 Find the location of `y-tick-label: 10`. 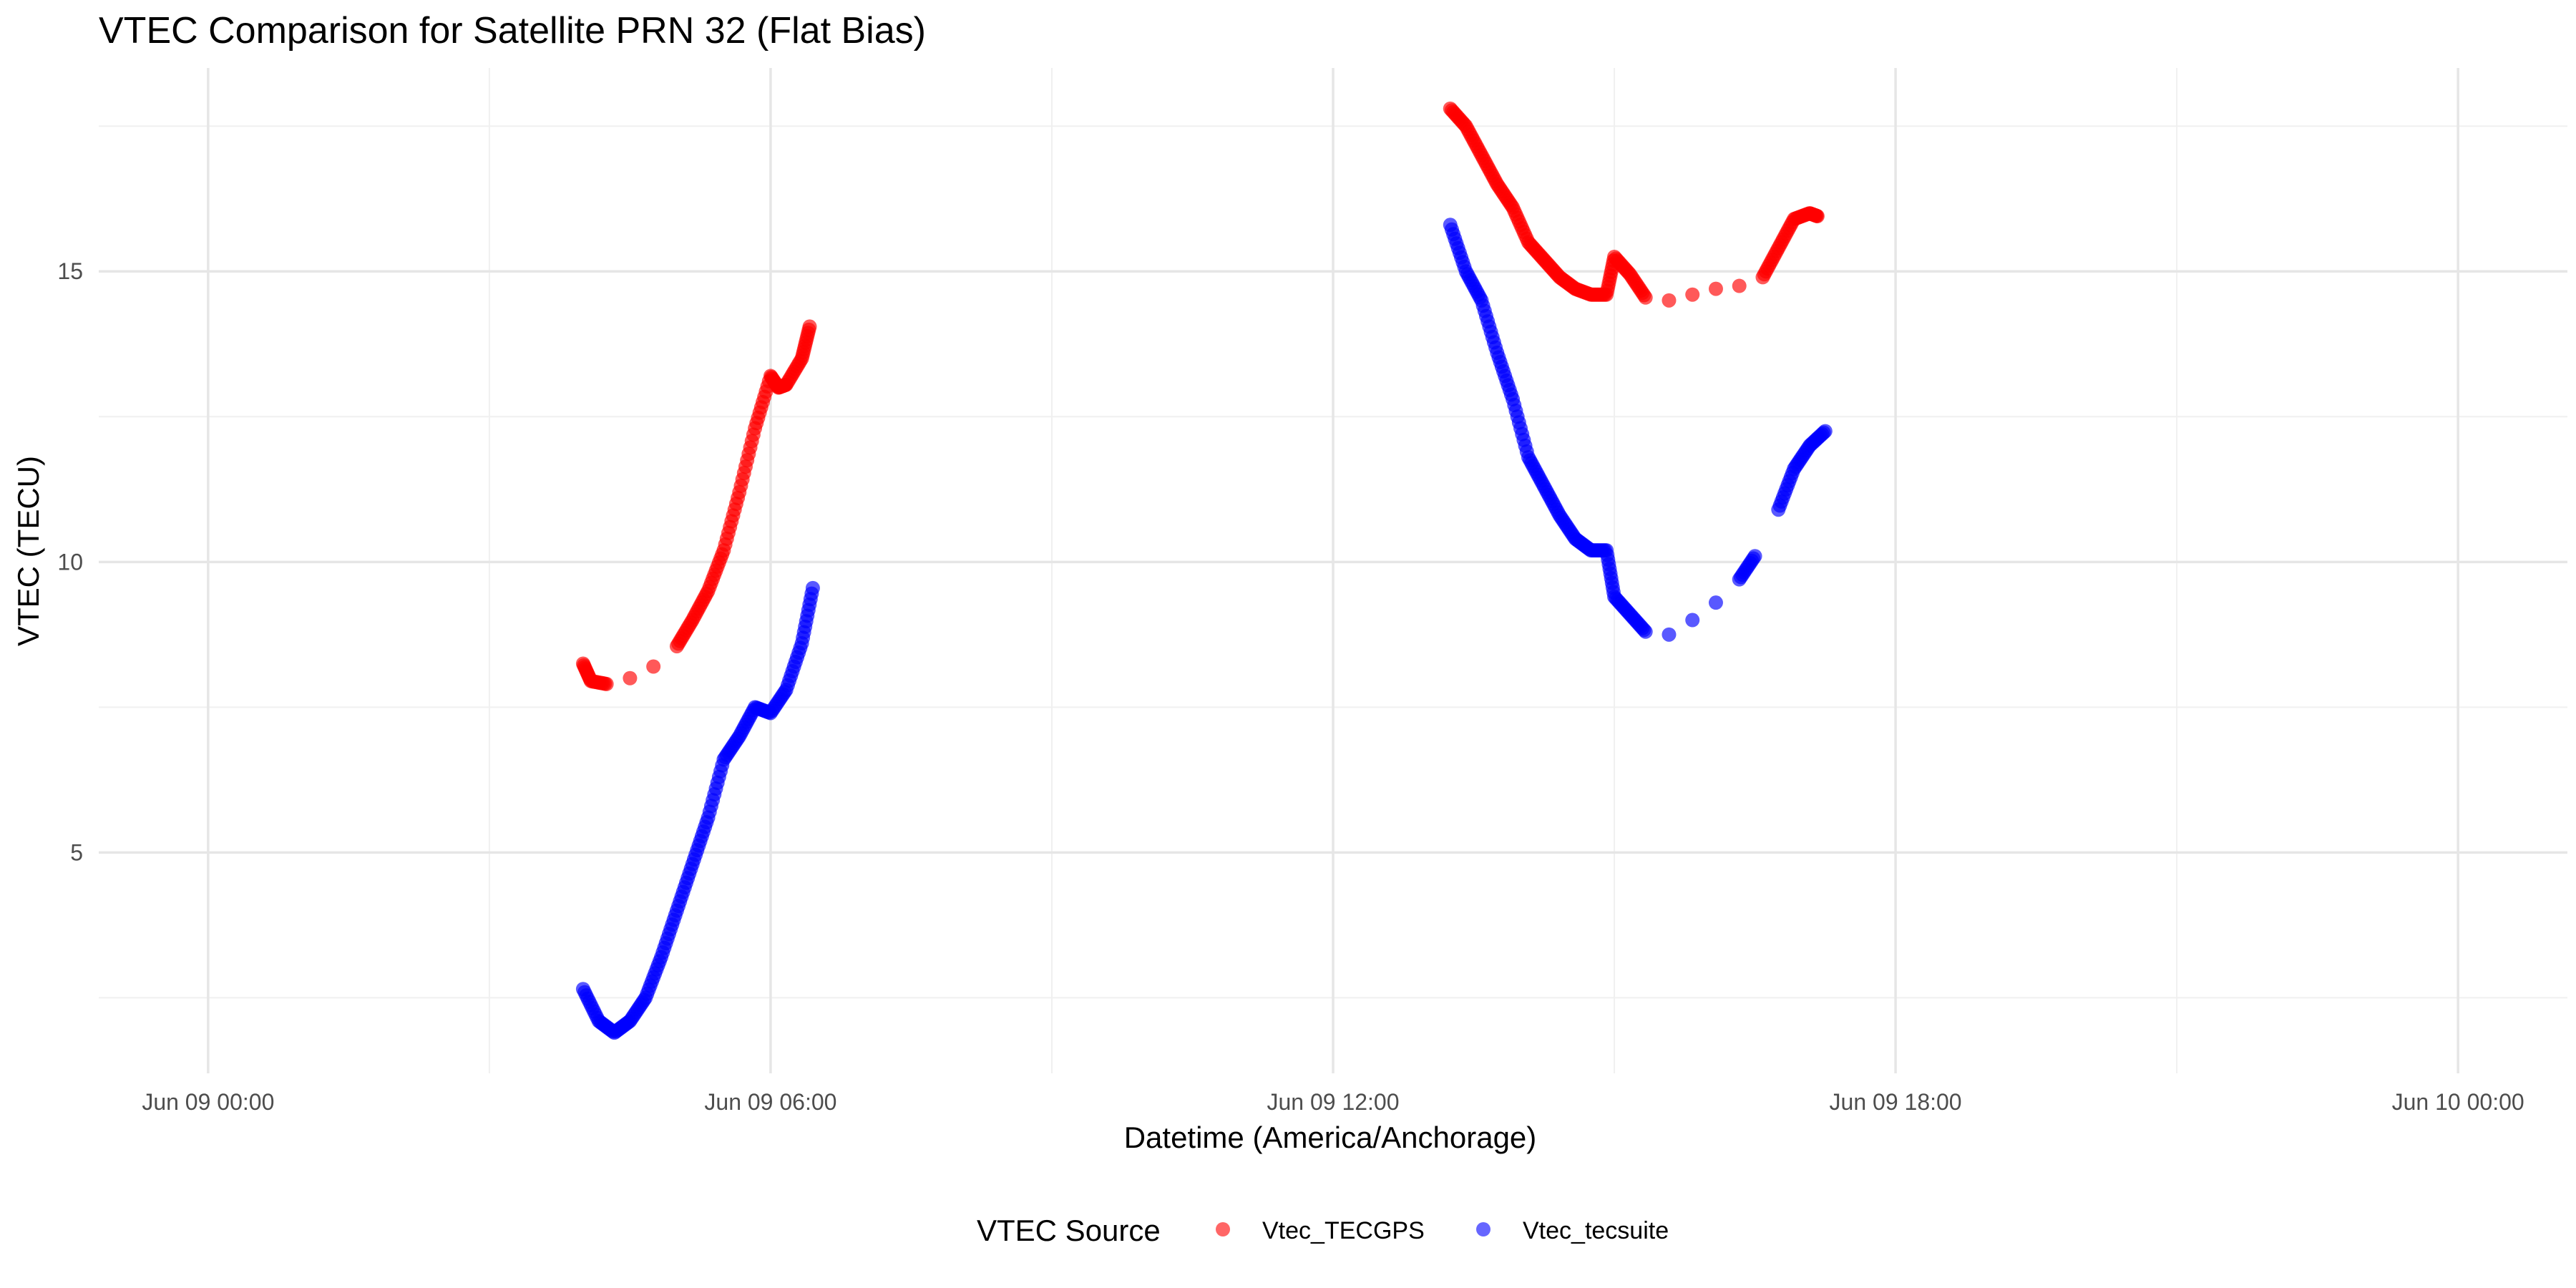

y-tick-label: 10 is located at coordinates (70, 562).